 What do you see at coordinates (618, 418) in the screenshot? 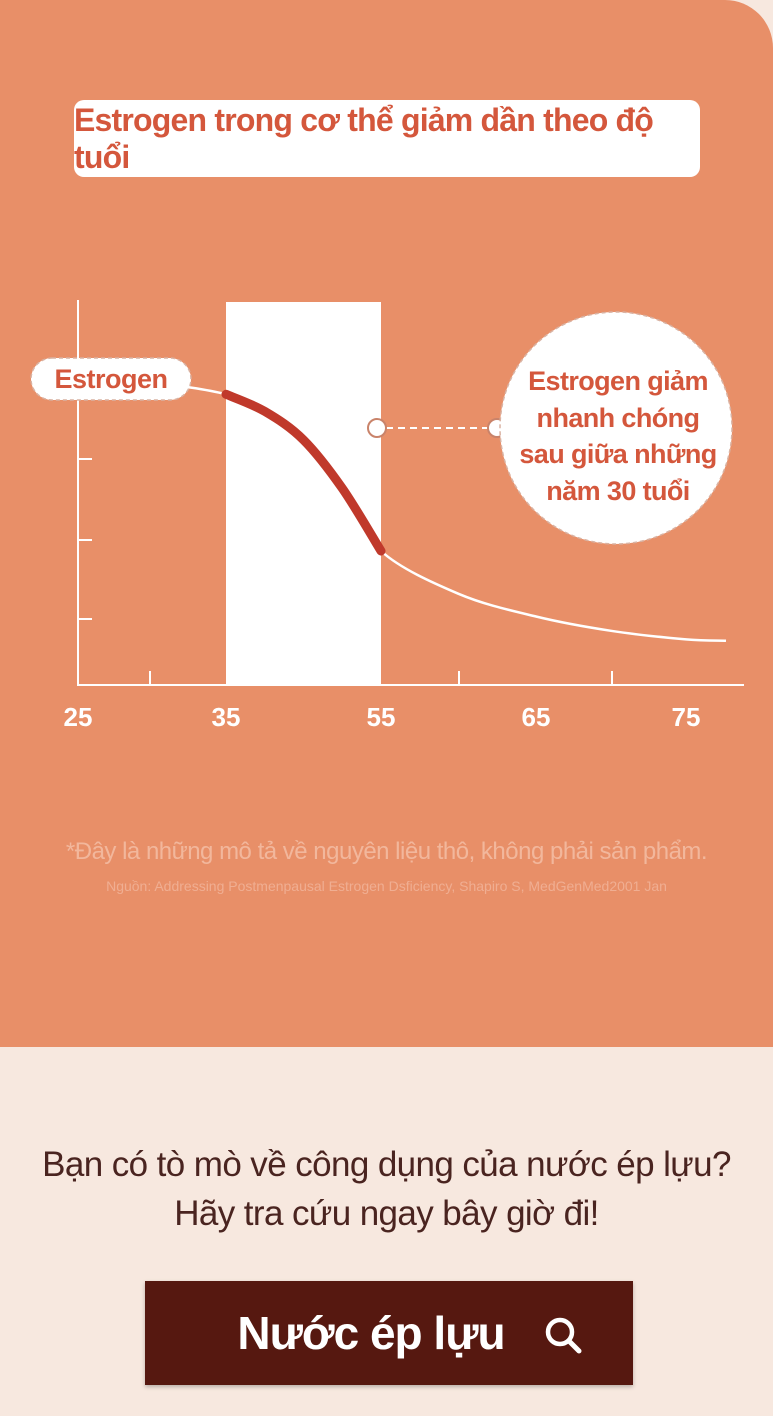
I see `annotation-line: nhanh chóng` at bounding box center [618, 418].